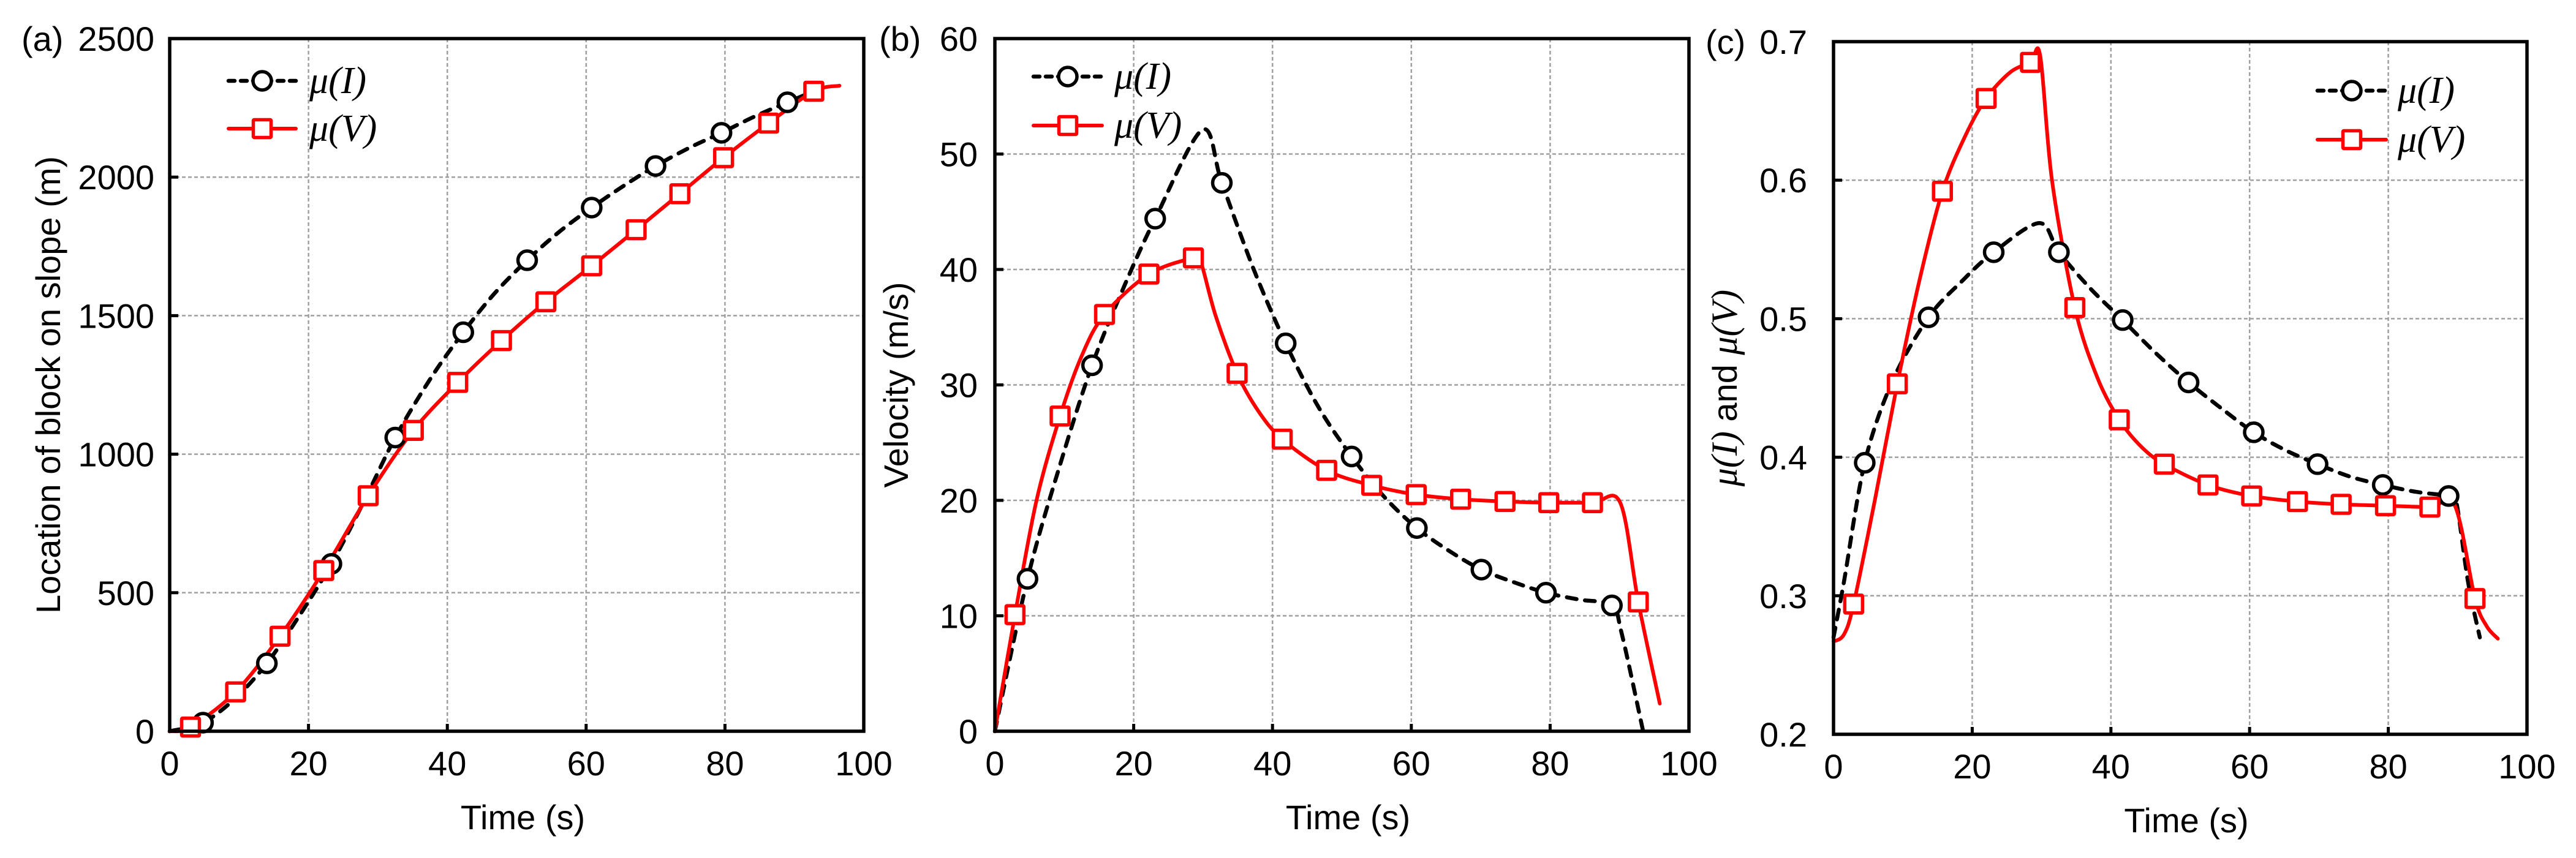  Describe the element at coordinates (48, 385) in the screenshot. I see `y-axis-title: Location of block on slope (m)` at that location.